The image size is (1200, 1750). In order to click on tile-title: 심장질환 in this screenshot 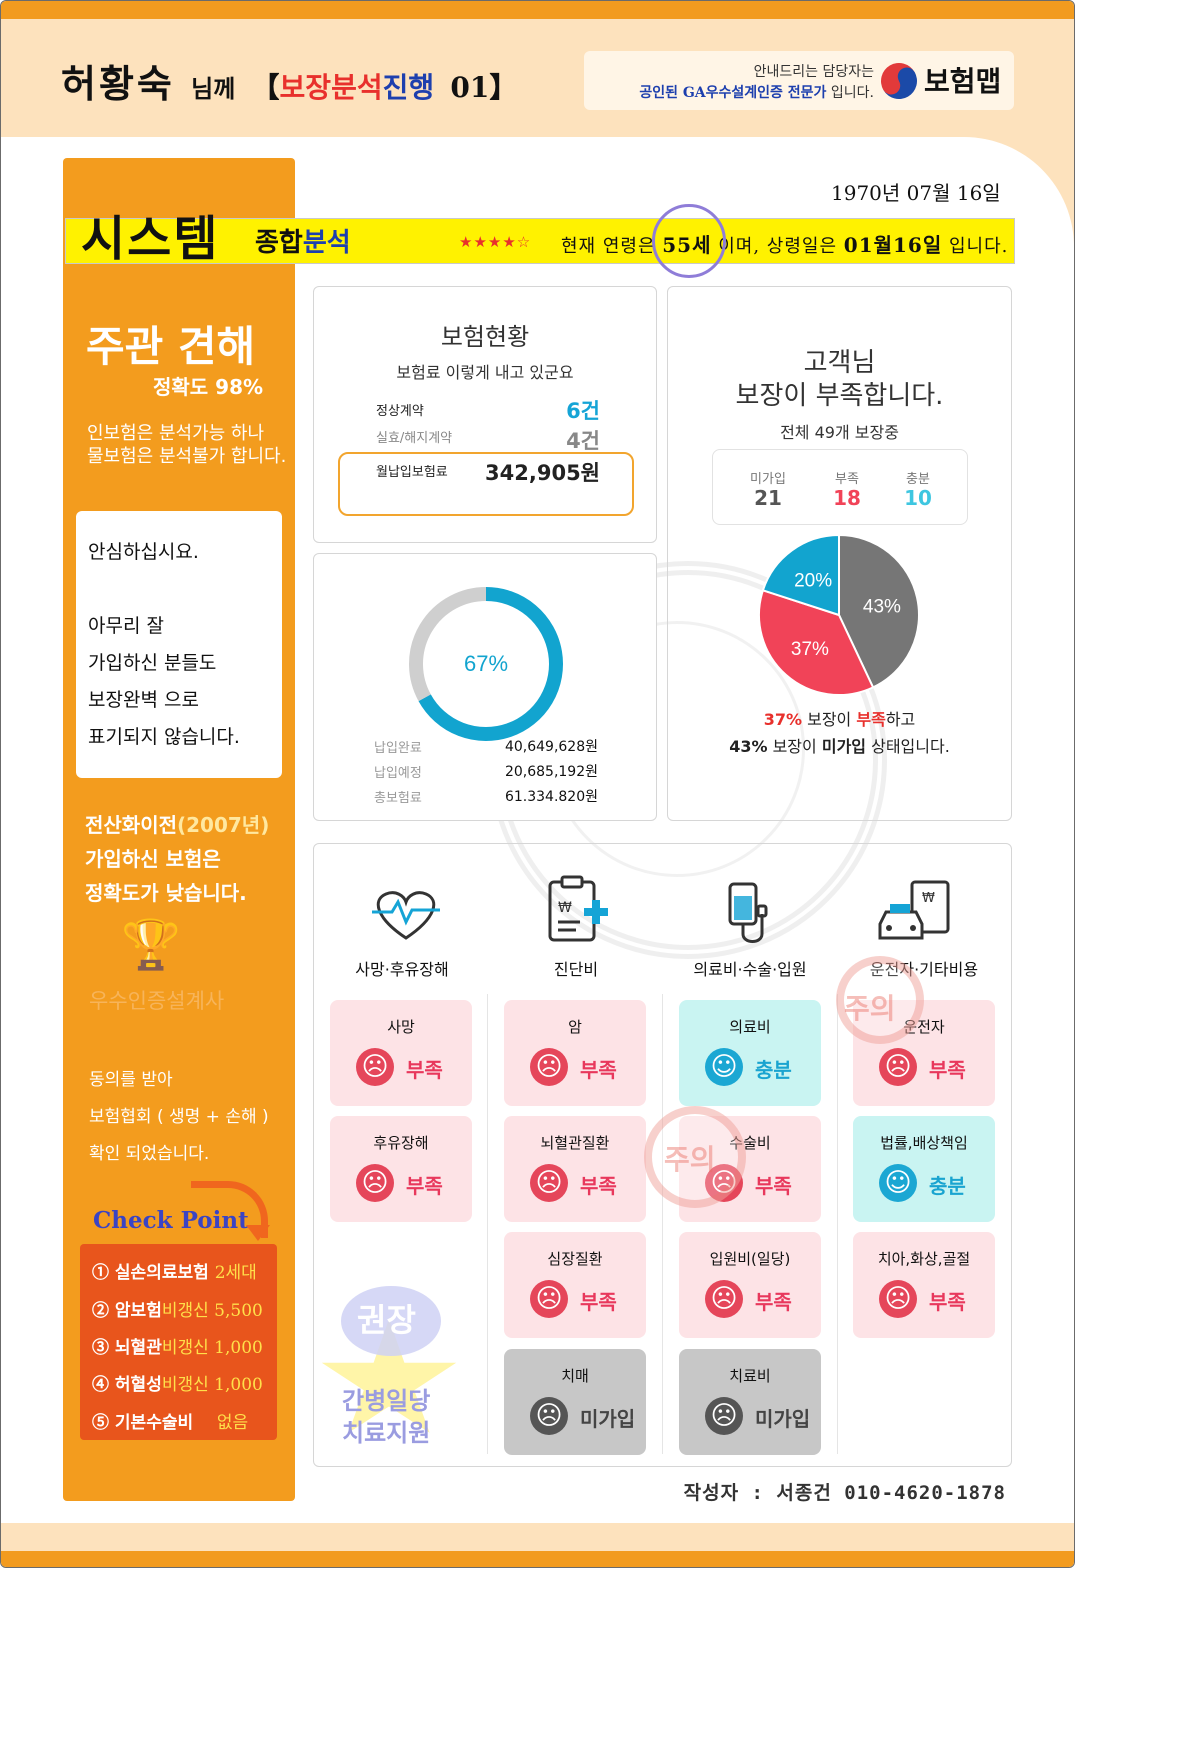, I will do `click(575, 1259)`.